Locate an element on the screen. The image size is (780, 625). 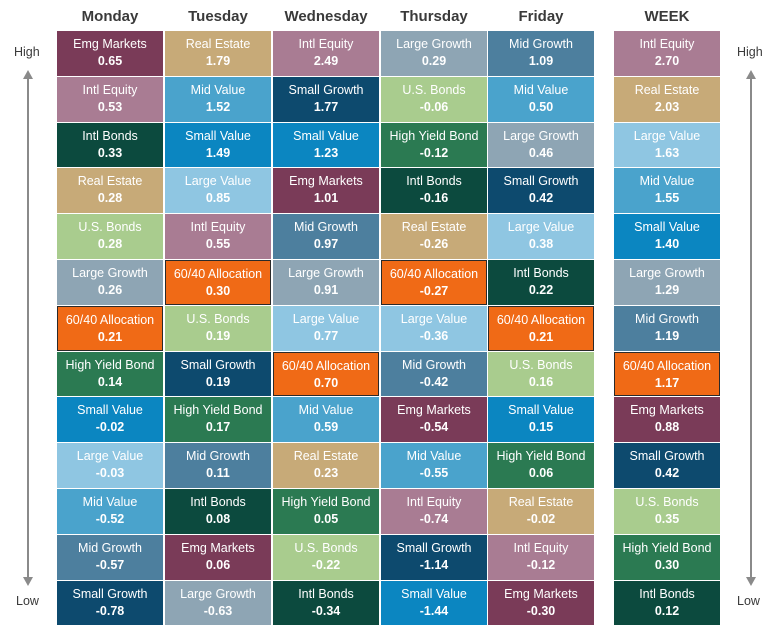
return-value: 1.01 is located at coordinates (326, 198).